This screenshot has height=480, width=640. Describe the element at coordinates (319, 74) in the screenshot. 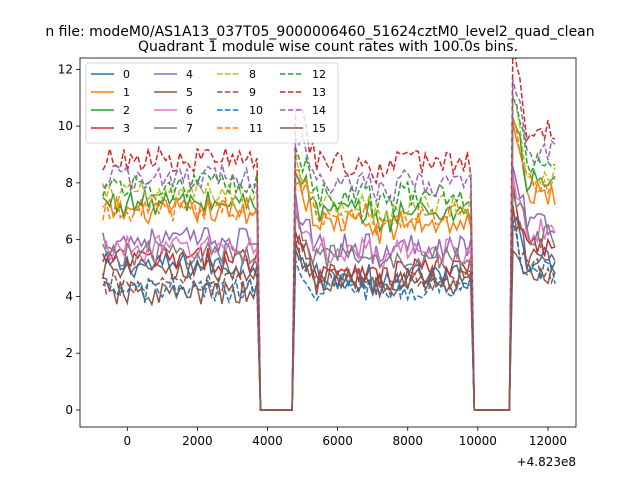

I see `legend-label-12: 12` at that location.